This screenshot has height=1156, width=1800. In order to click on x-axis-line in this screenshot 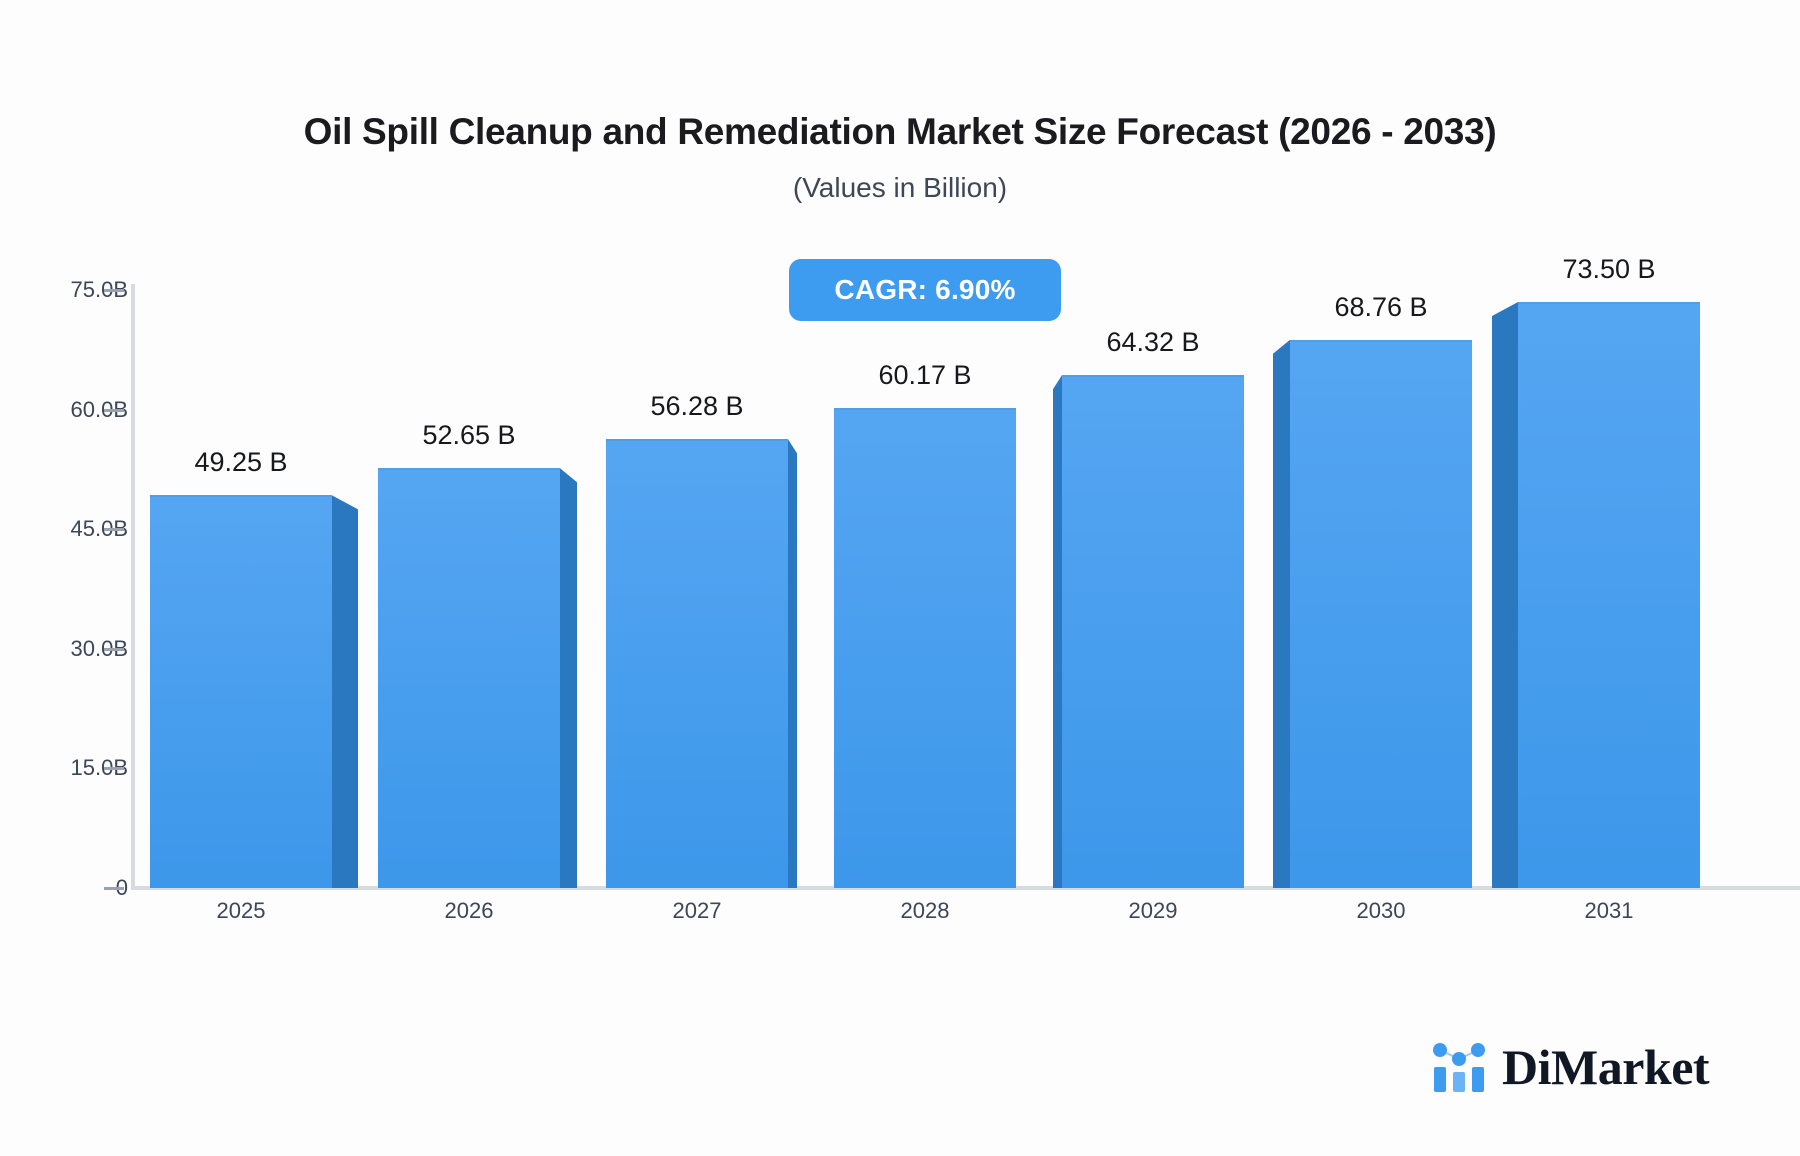, I will do `click(965, 888)`.